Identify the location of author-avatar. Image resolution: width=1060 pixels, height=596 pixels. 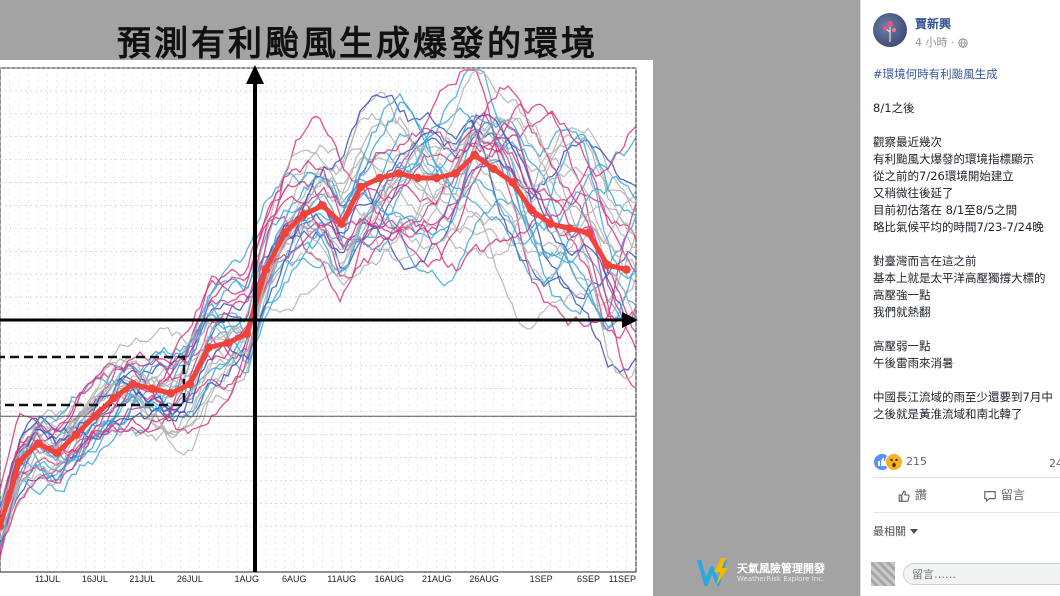
(890, 30).